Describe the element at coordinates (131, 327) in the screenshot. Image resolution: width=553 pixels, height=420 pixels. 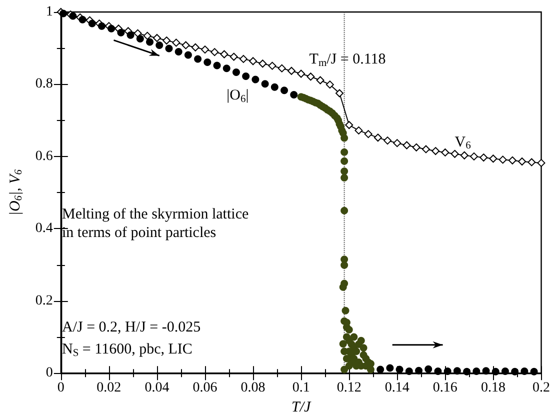
I see `annotation: A/J = 0.2, H/J = -0.025` at that location.